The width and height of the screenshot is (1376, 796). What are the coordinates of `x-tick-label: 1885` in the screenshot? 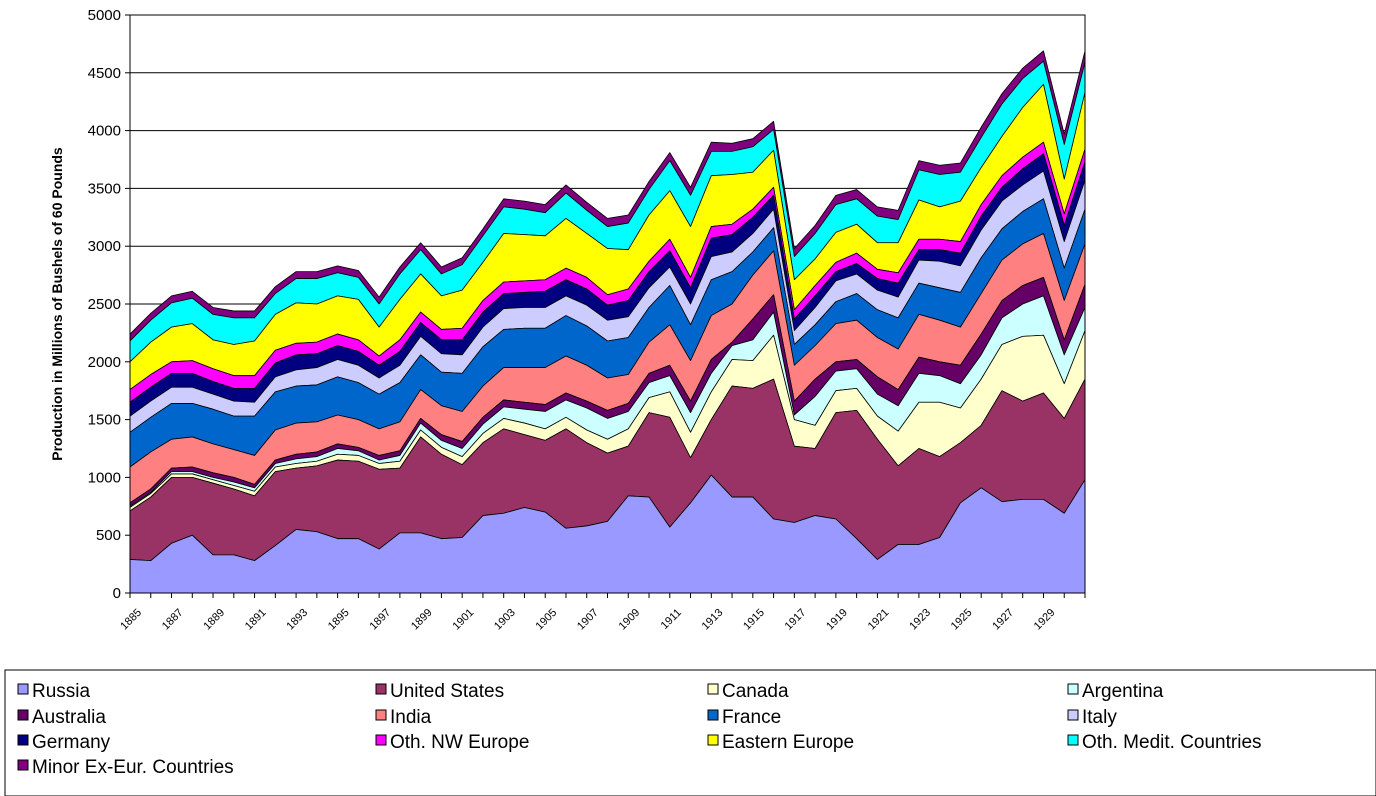 It's located at (131, 620).